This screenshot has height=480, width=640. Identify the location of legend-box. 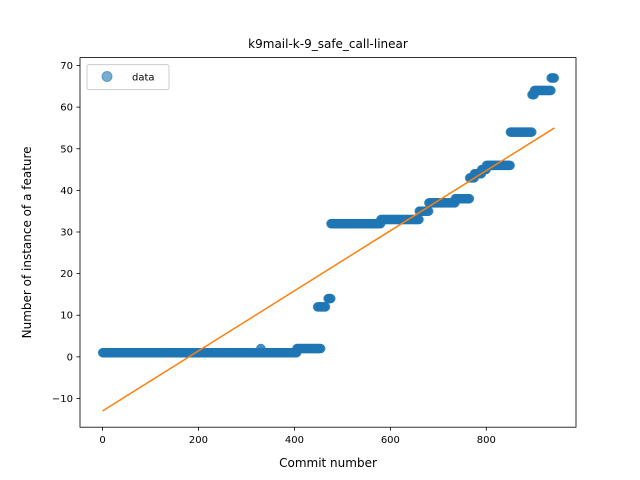
(128, 77).